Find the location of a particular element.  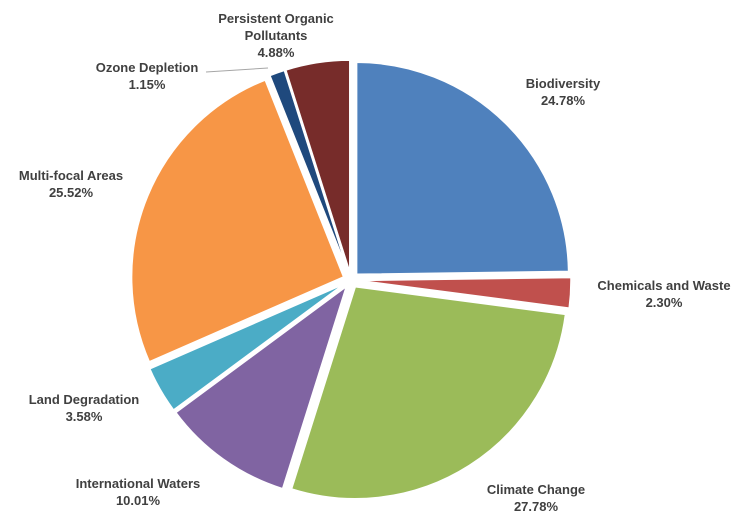

data-label-persistent-organic-pollutants: Persistent Organic Pollutants 4.88% is located at coordinates (276, 35).